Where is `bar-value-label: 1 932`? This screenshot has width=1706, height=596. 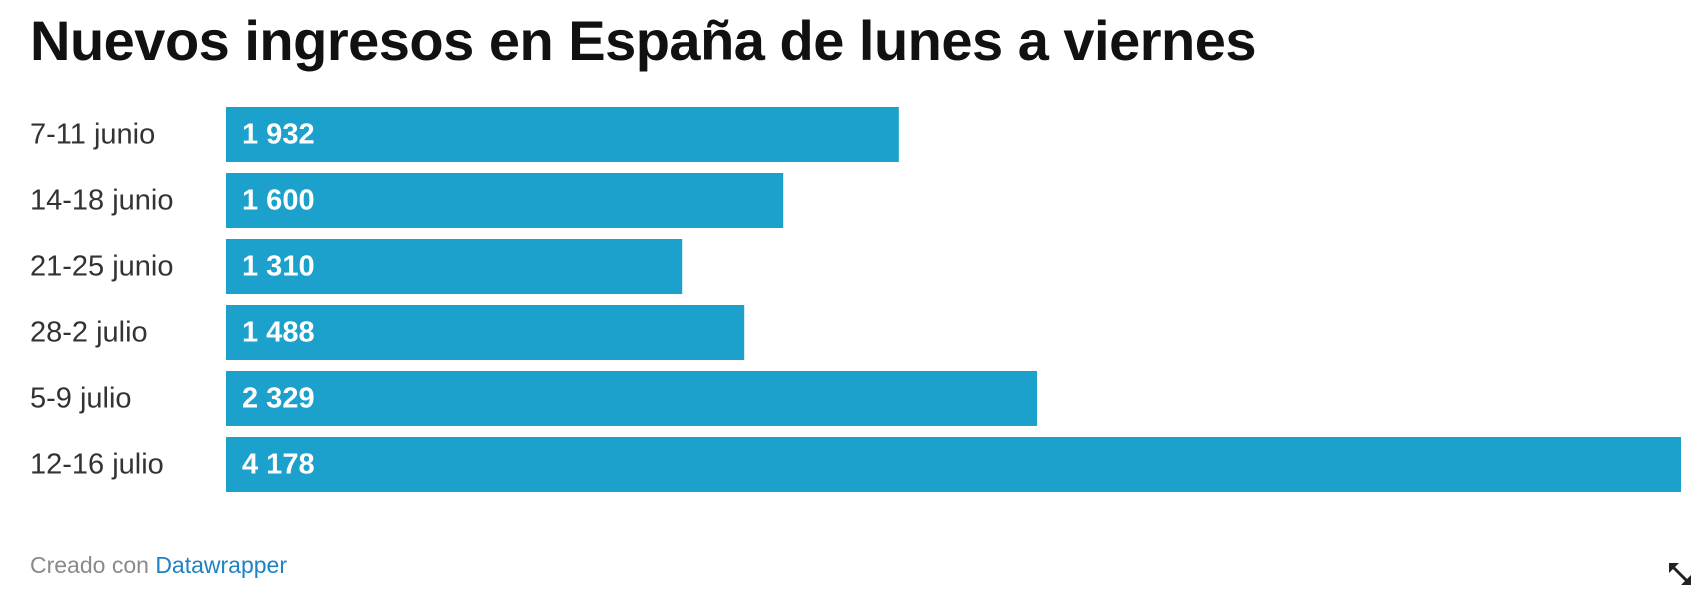
bar-value-label: 1 932 is located at coordinates (278, 135).